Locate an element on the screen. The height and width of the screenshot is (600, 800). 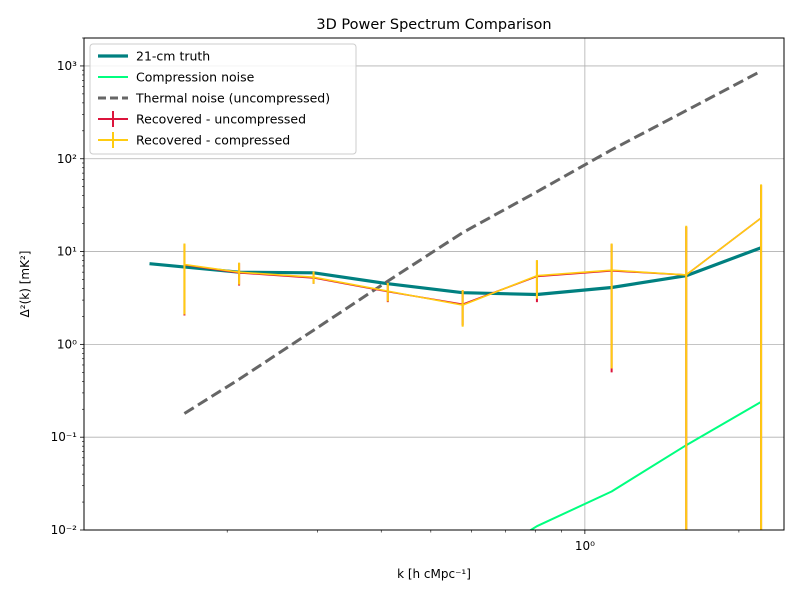
legend-label: Recovered - uncompressed is located at coordinates (221, 119).